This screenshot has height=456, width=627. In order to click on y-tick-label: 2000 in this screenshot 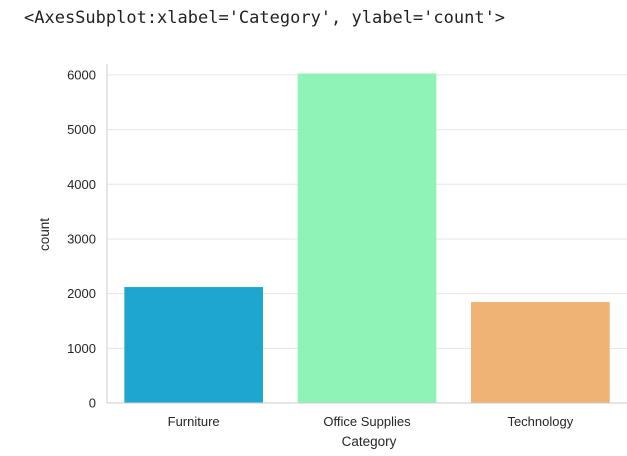, I will do `click(81, 293)`.